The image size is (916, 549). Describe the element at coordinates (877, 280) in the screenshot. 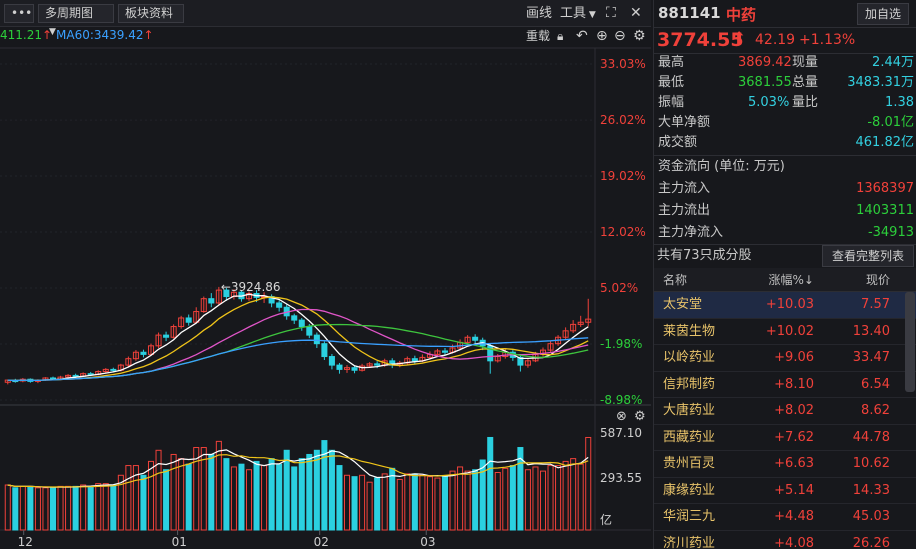

I see `col-price-header: 现价` at that location.